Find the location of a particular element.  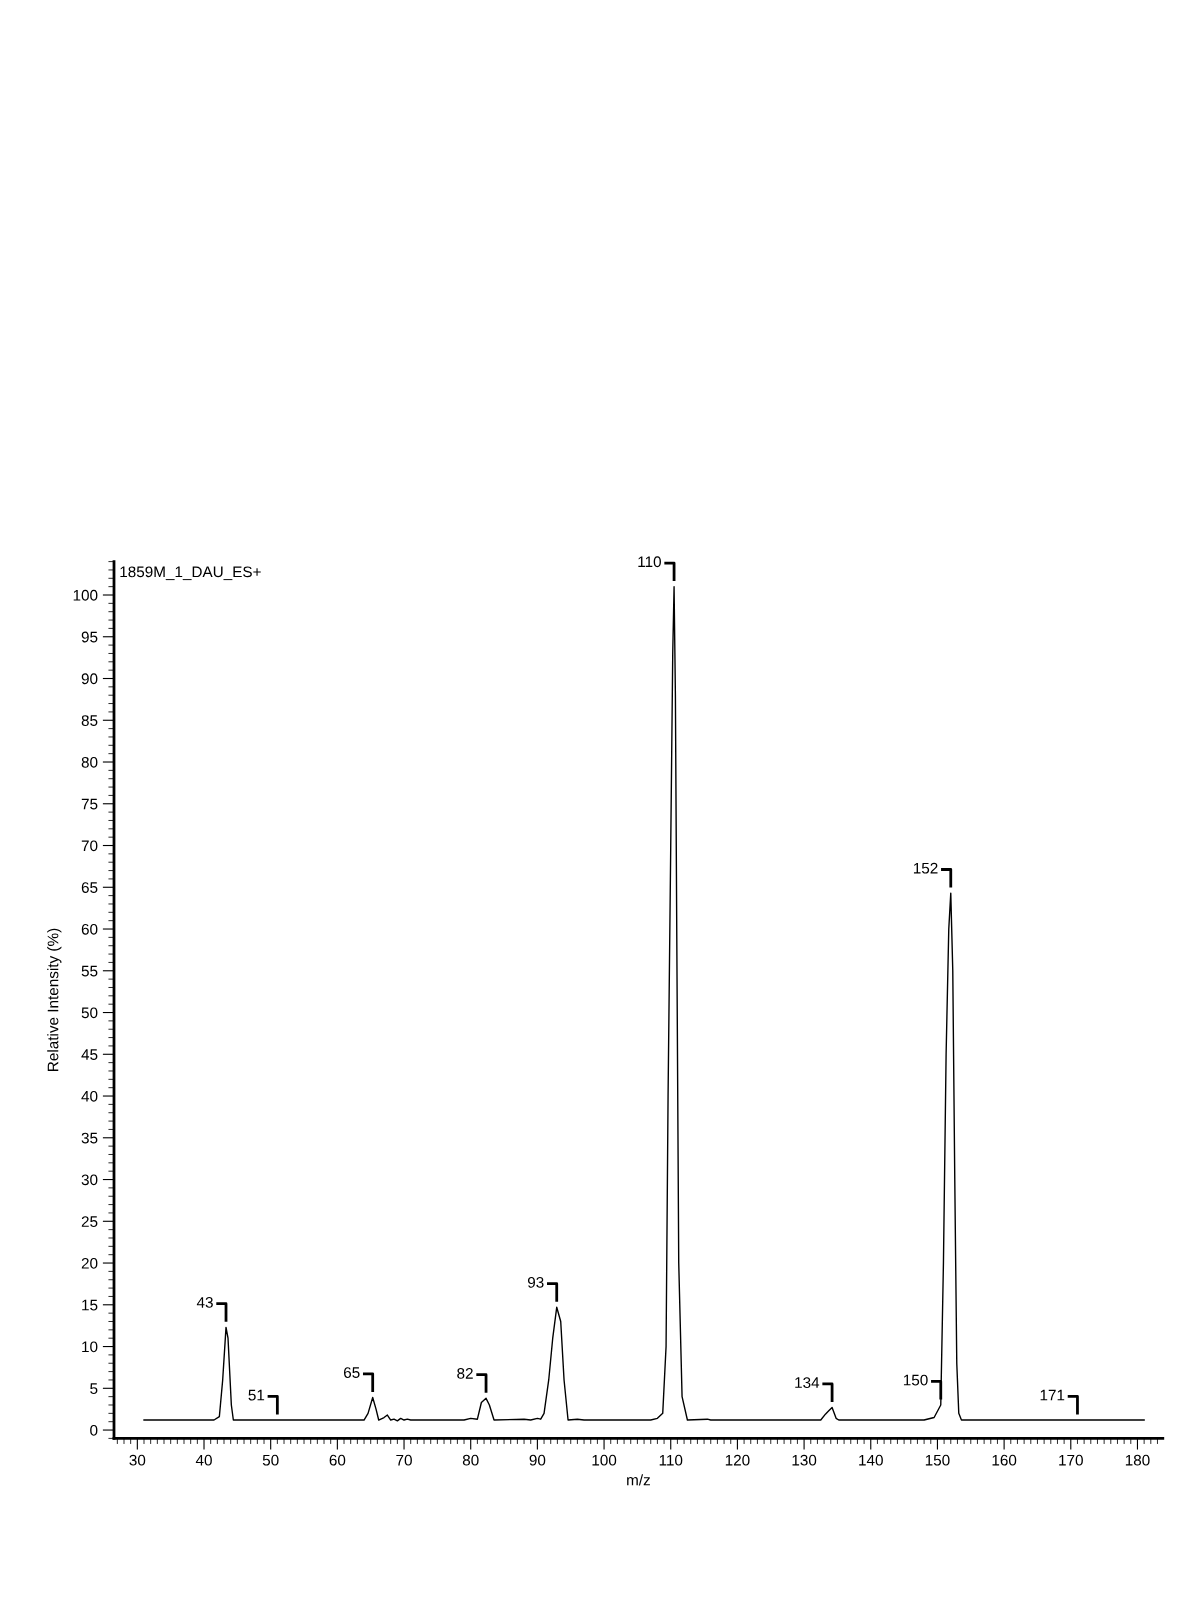

x-tick-label: 150 is located at coordinates (937, 1460).